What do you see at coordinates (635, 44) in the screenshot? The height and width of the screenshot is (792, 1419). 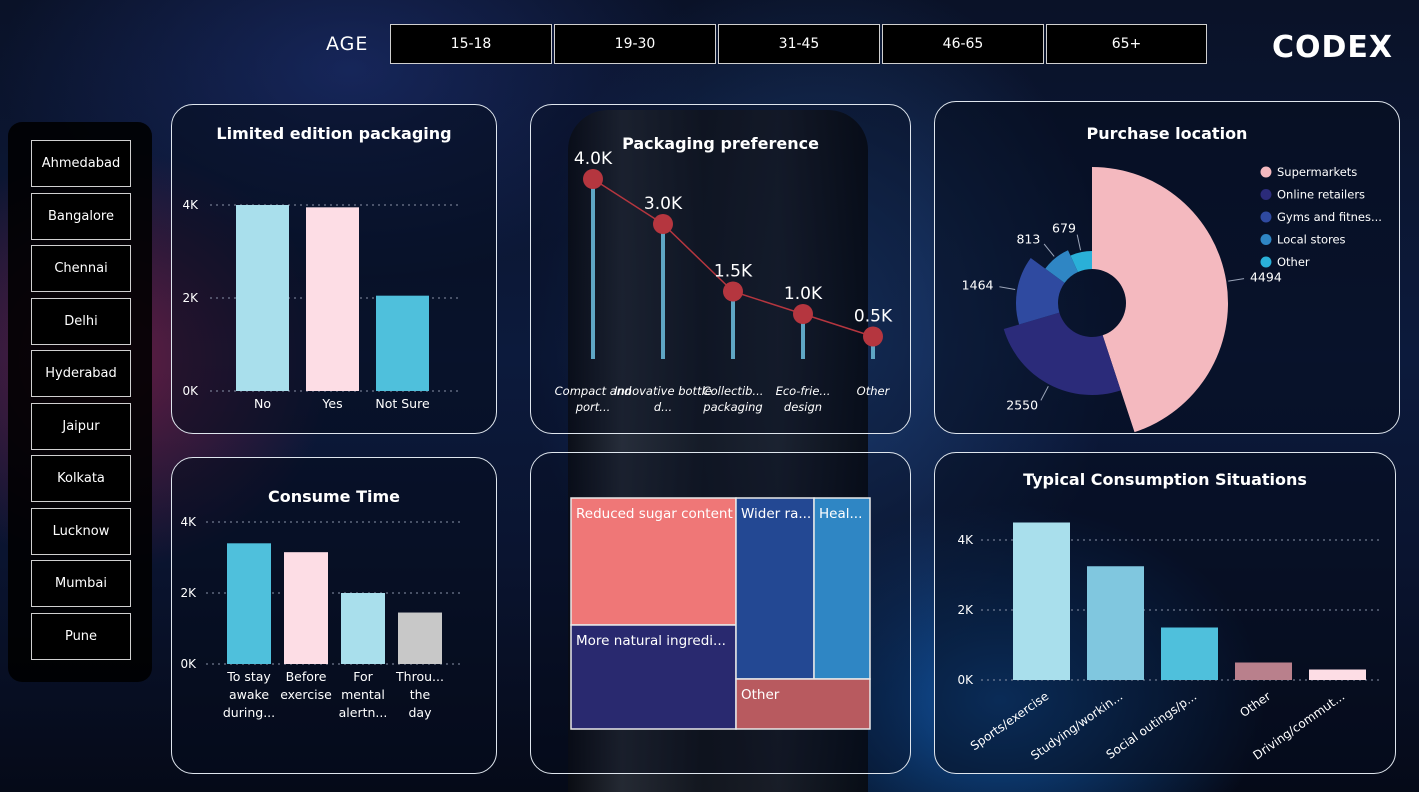 I see `age-button-19-30: 19-30` at bounding box center [635, 44].